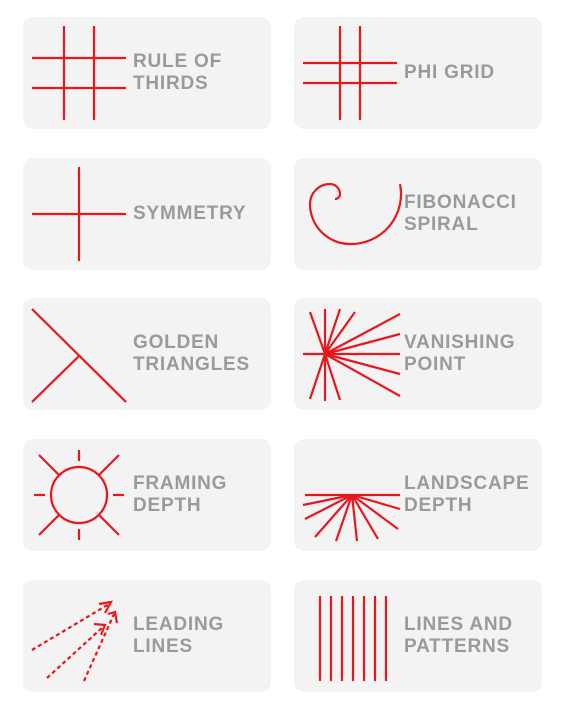  I want to click on label-line: FRAMING, so click(180, 483).